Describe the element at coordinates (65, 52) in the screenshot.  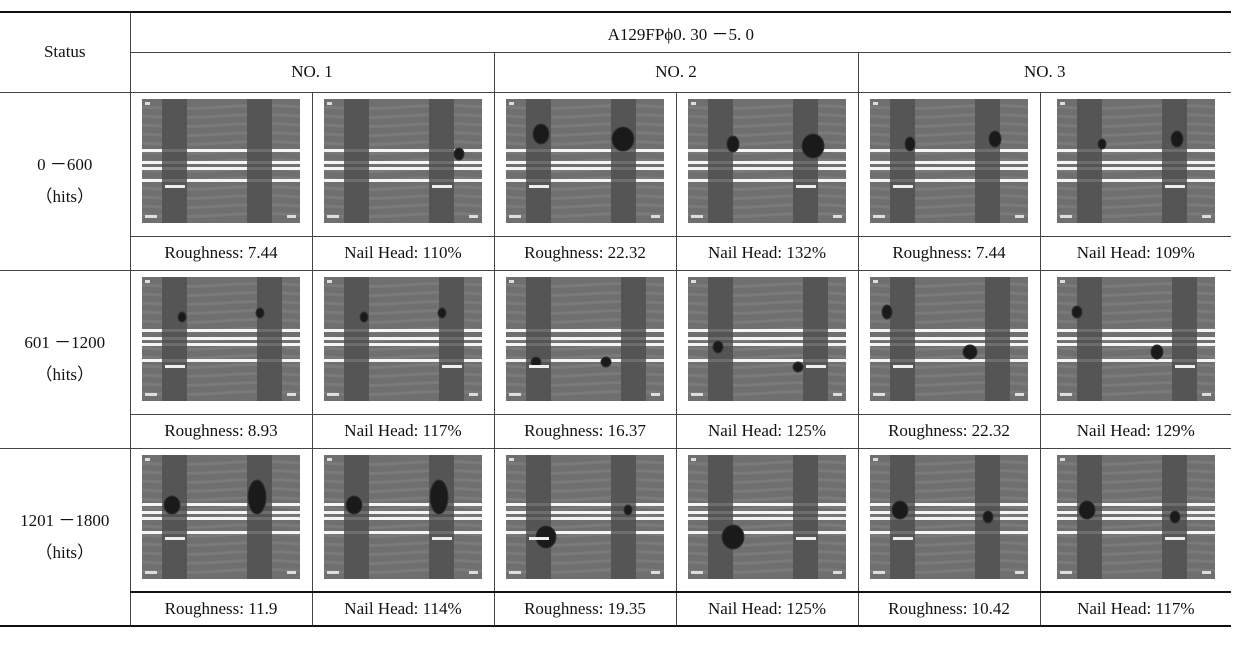
I see `status-header: Status` at that location.